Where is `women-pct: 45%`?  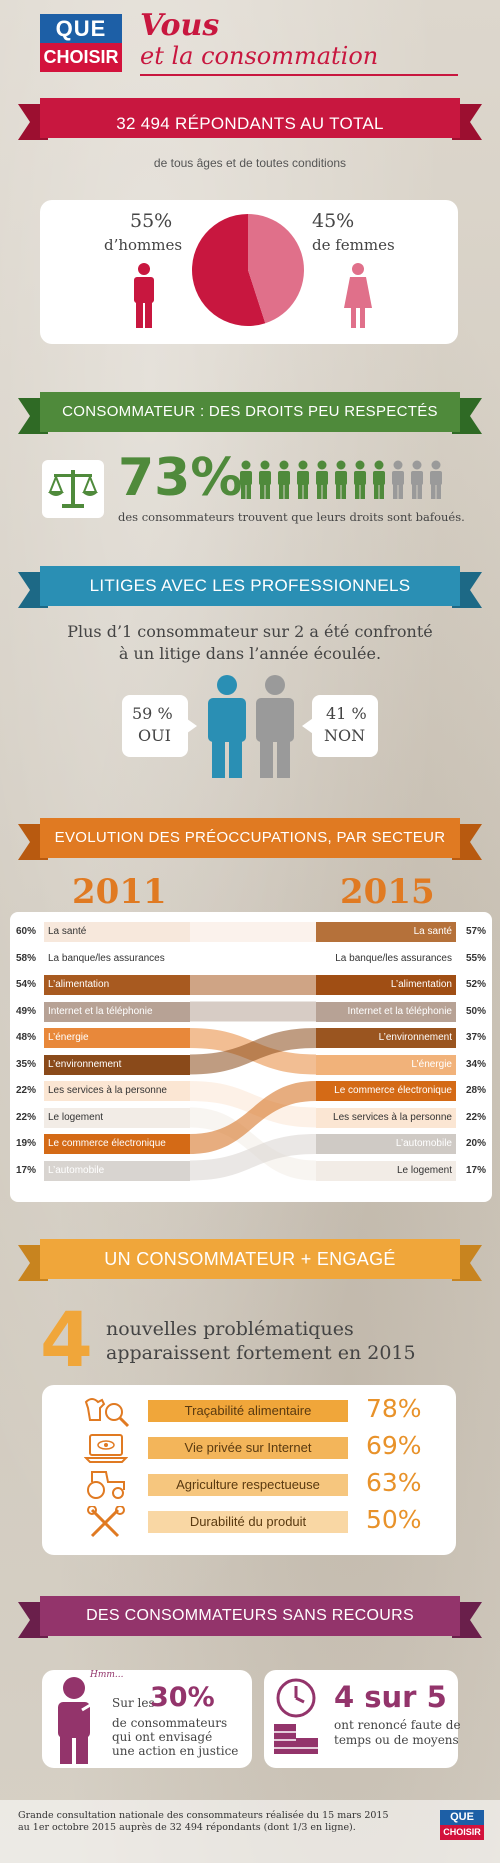
women-pct: 45% is located at coordinates (333, 221).